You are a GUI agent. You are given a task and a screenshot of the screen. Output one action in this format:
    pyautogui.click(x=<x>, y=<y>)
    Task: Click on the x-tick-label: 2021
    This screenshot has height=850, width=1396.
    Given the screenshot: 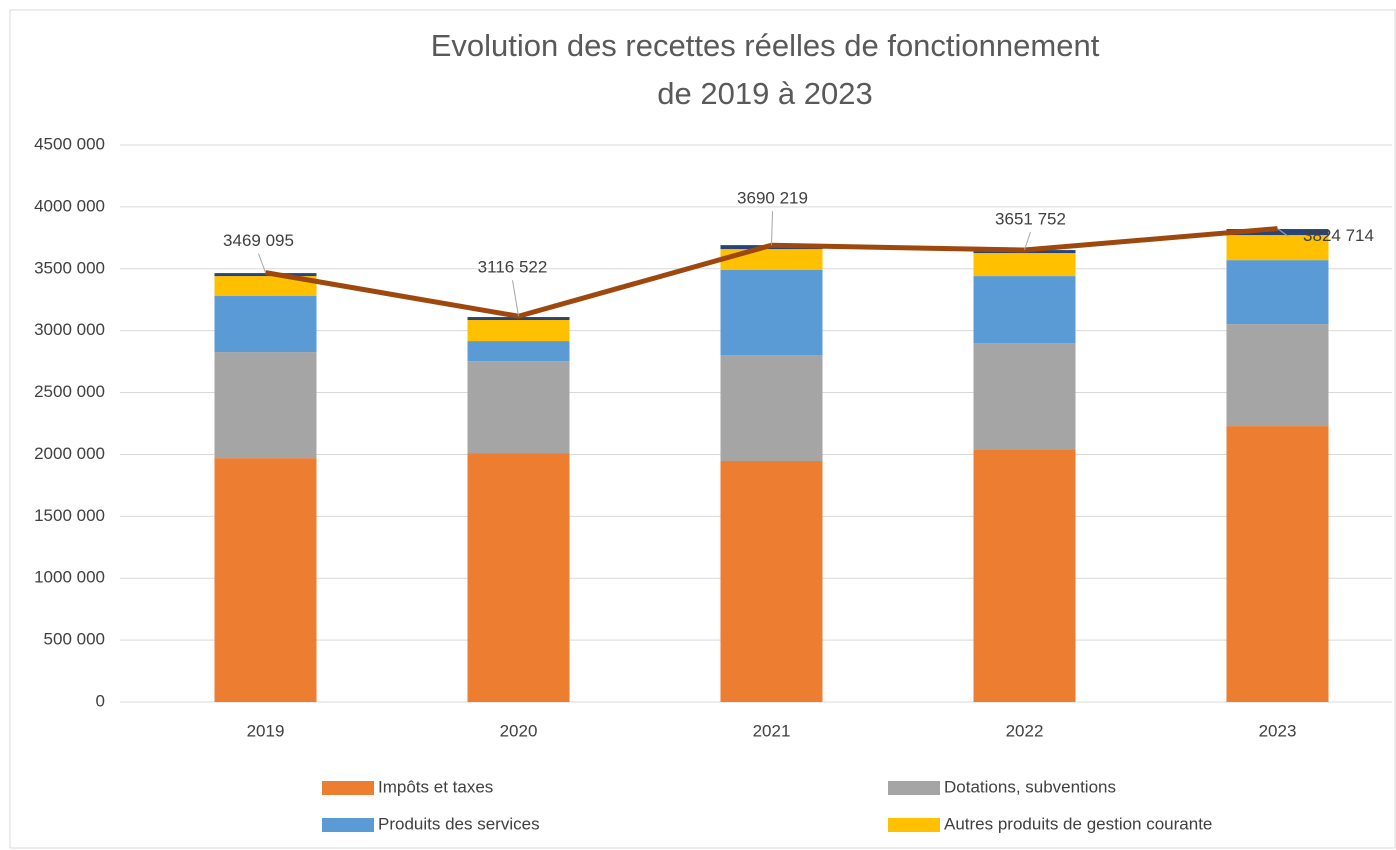 What is the action you would take?
    pyautogui.click(x=772, y=730)
    